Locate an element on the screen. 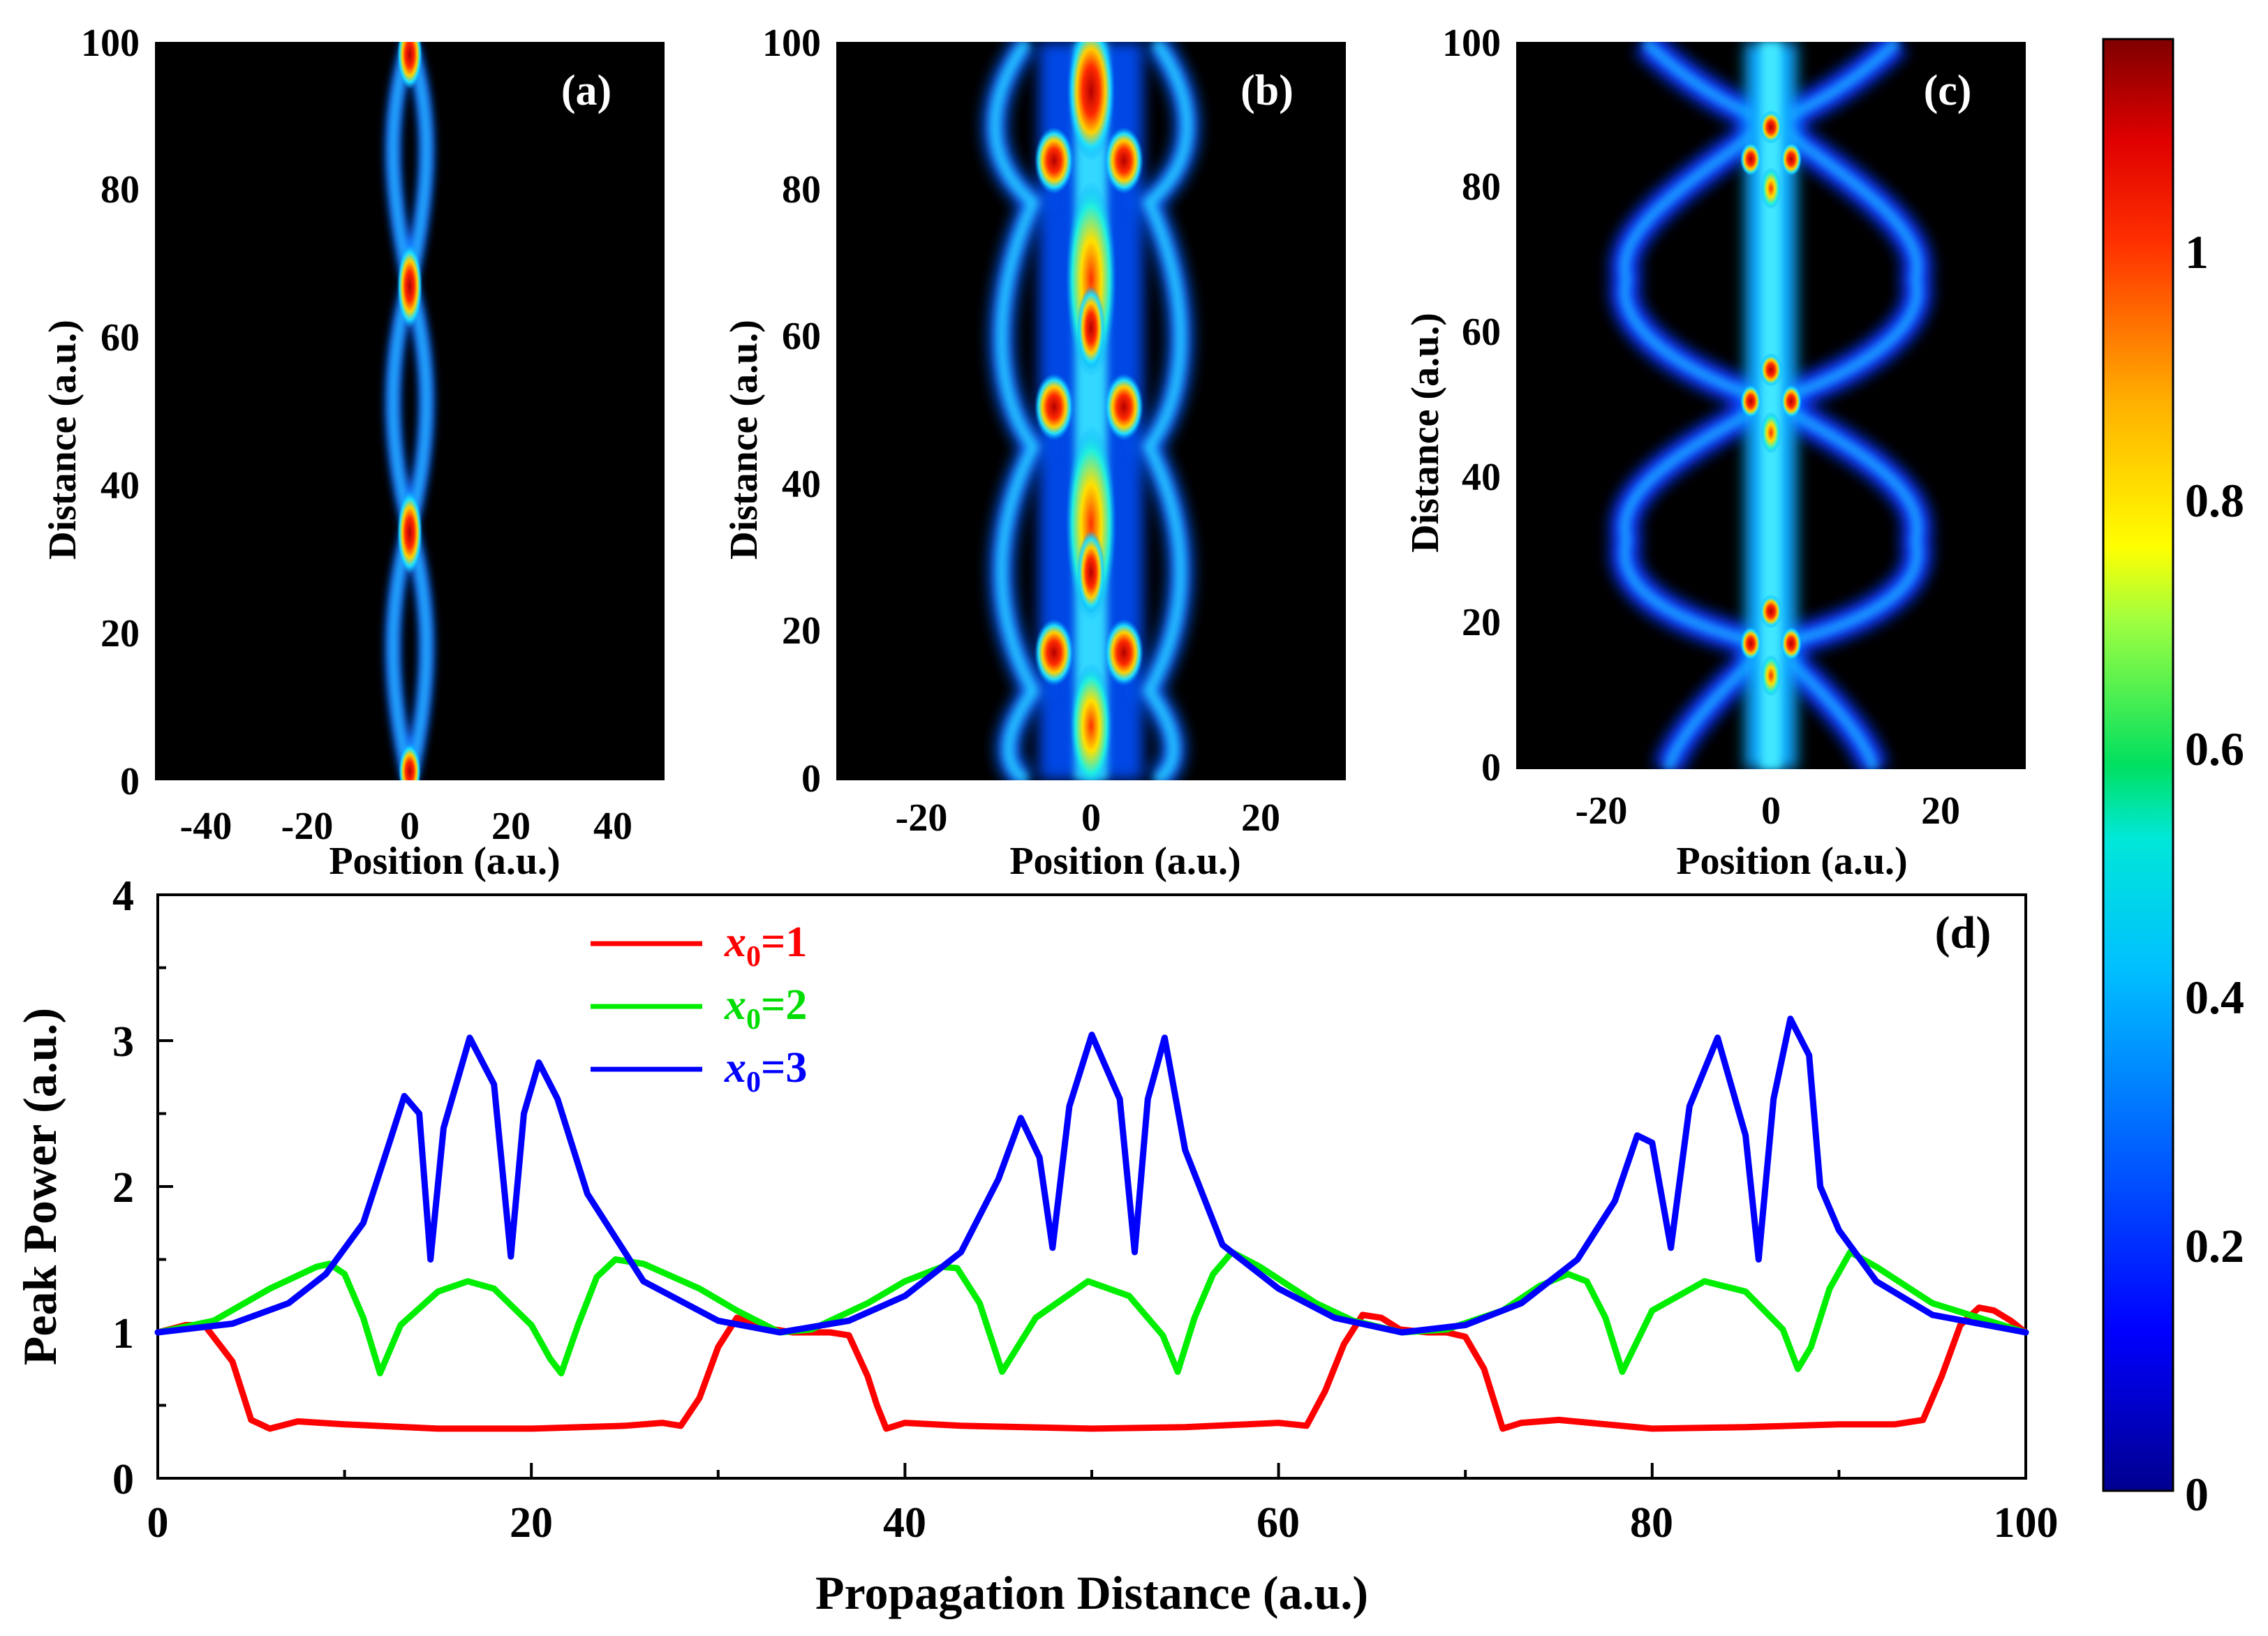  a-xtick-40: 40 is located at coordinates (612, 826).